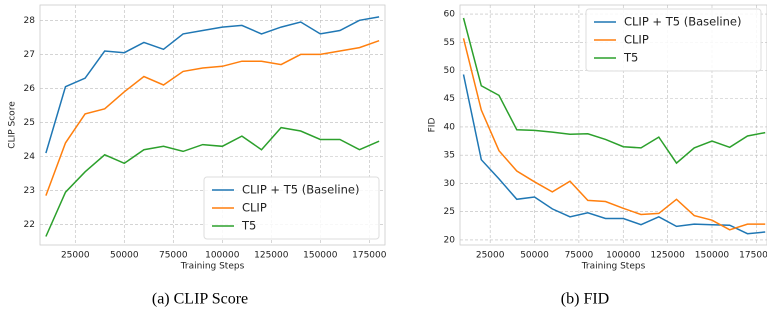 The width and height of the screenshot is (767, 320). I want to click on y-tick-label: 55, so click(449, 43).